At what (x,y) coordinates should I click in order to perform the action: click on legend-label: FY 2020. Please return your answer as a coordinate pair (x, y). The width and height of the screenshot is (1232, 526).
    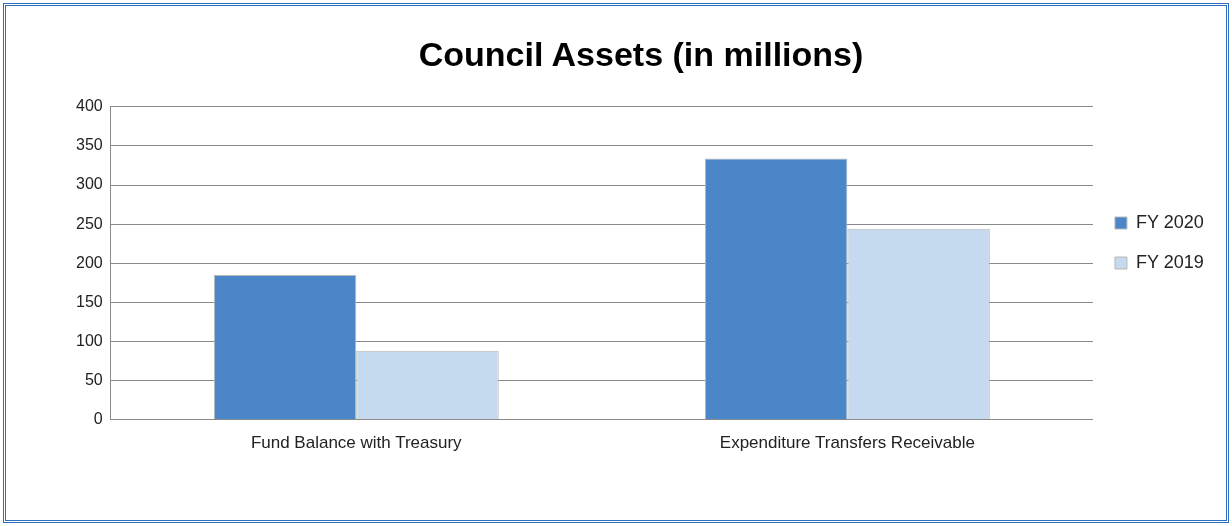
    Looking at the image, I should click on (1169, 221).